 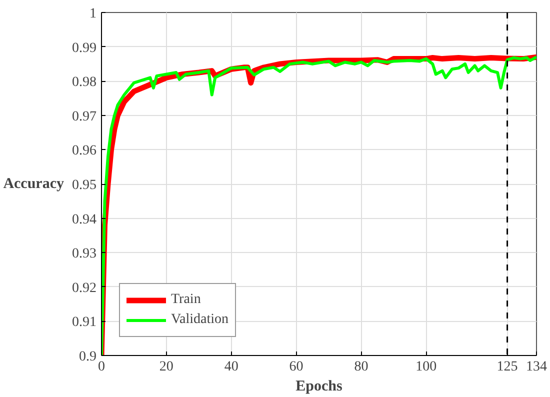 What do you see at coordinates (84, 185) in the screenshot?
I see `y-tick-label: 0.95` at bounding box center [84, 185].